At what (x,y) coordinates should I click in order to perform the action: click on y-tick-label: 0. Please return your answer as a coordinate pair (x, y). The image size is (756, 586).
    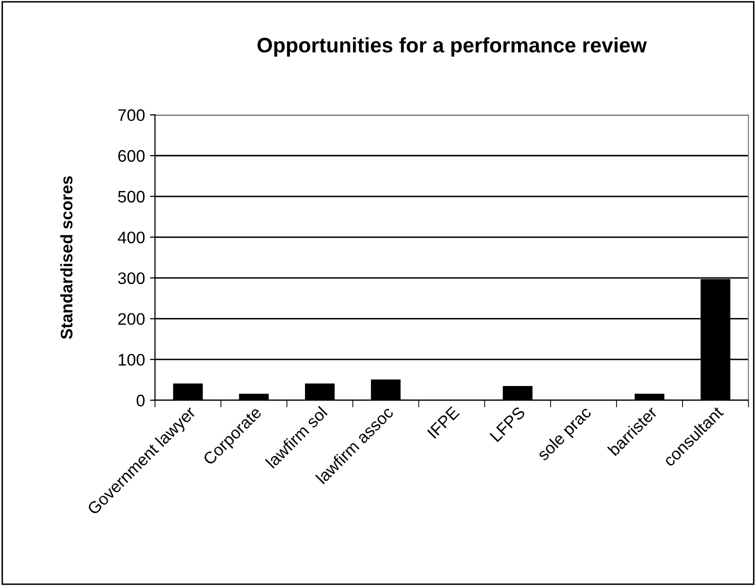
    Looking at the image, I should click on (140, 400).